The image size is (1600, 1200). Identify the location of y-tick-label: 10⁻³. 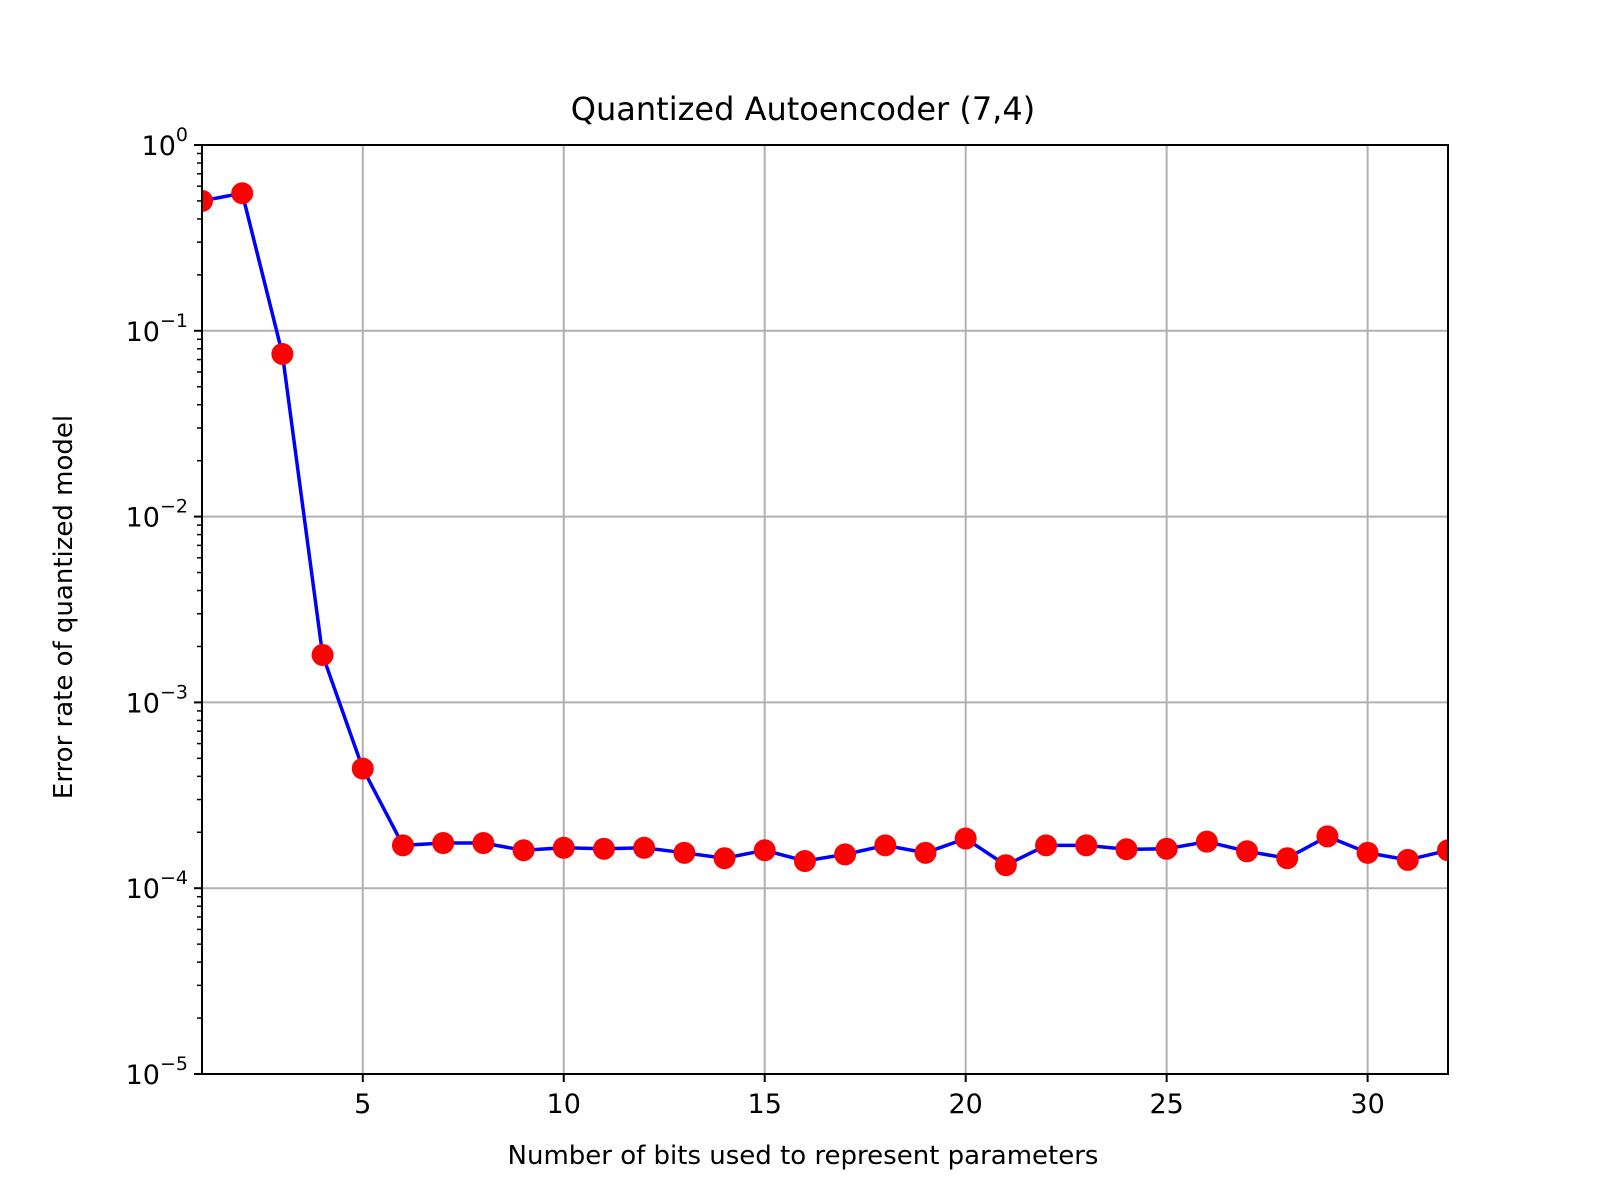
(157, 700).